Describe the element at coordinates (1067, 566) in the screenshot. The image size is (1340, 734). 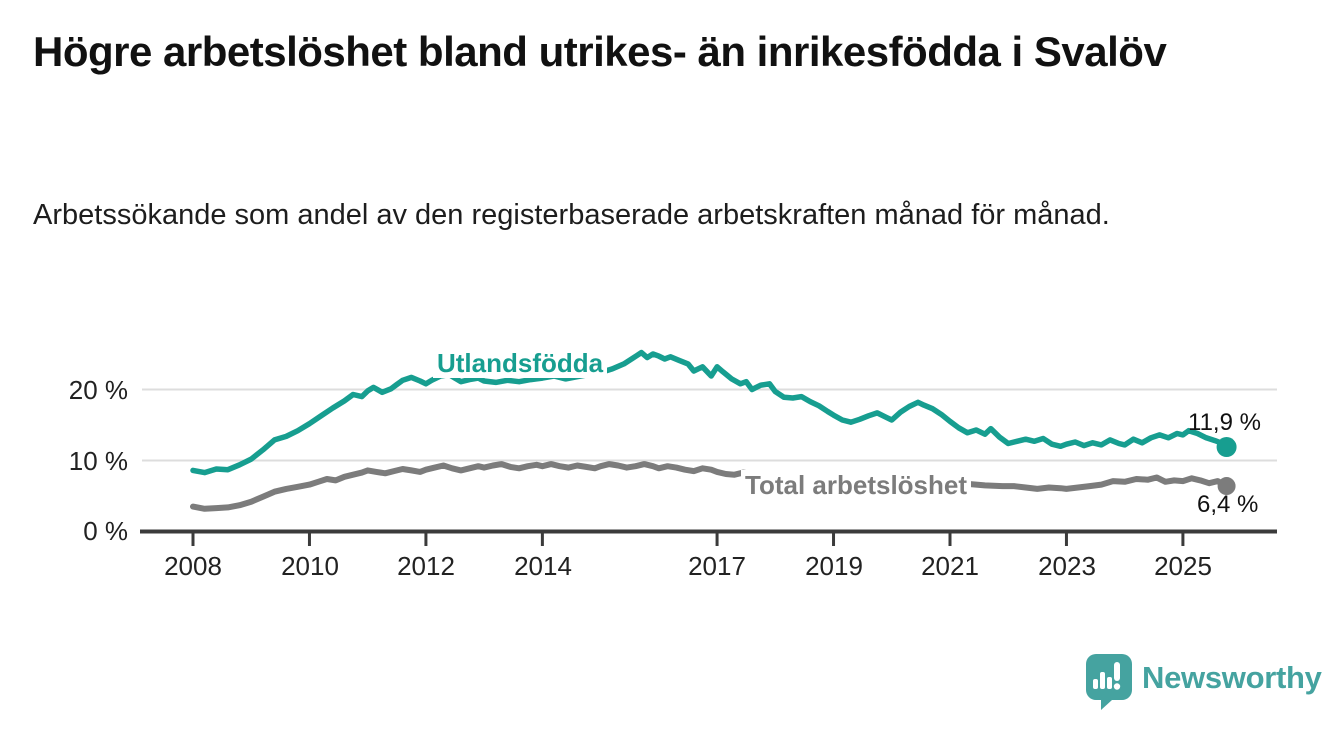
I see `x-tick-2023: 2023` at that location.